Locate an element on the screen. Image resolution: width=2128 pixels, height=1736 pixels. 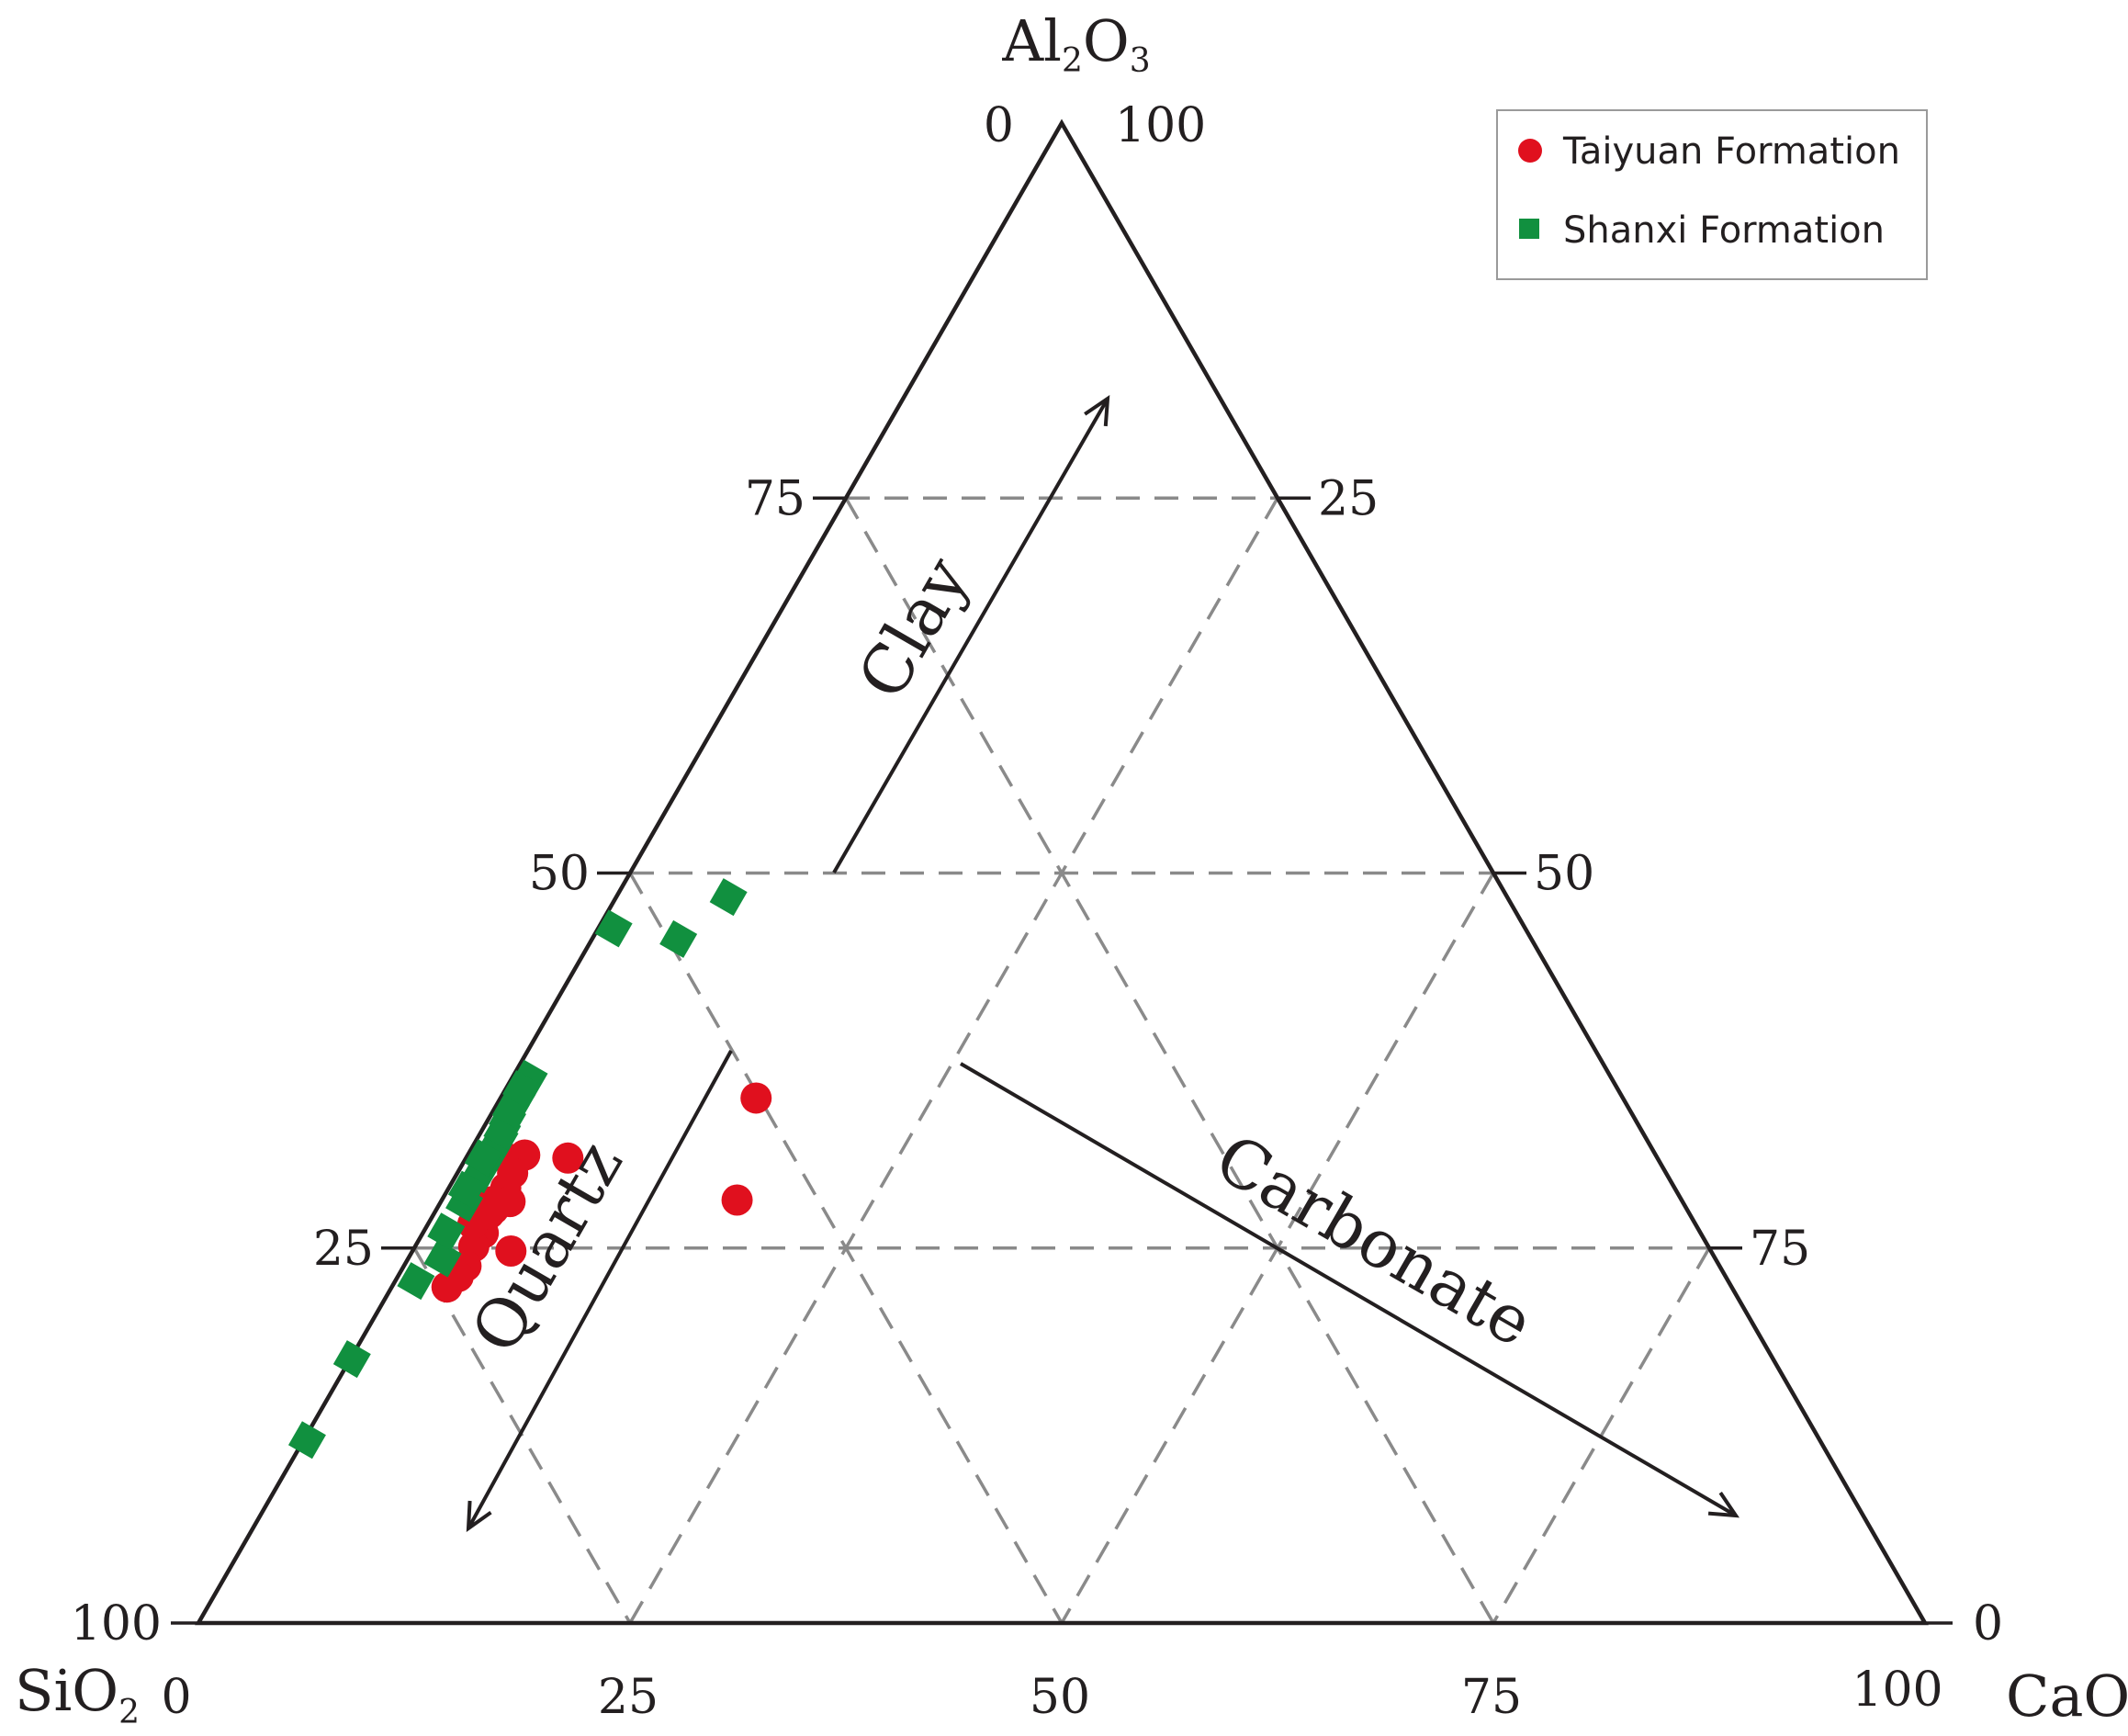
quartz-arrow-head is located at coordinates (479, 1516).